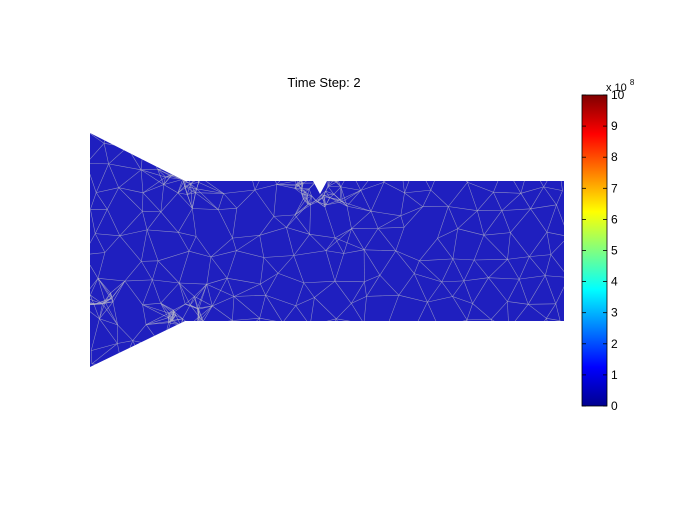 This screenshot has width=692, height=519. What do you see at coordinates (618, 95) in the screenshot?
I see `colorbar-tick-label: 10` at bounding box center [618, 95].